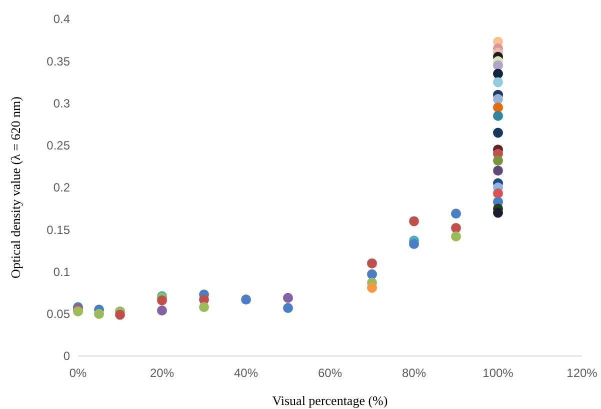 The image size is (601, 409). What do you see at coordinates (58, 145) in the screenshot?
I see `y-tick-label: 0.25` at bounding box center [58, 145].